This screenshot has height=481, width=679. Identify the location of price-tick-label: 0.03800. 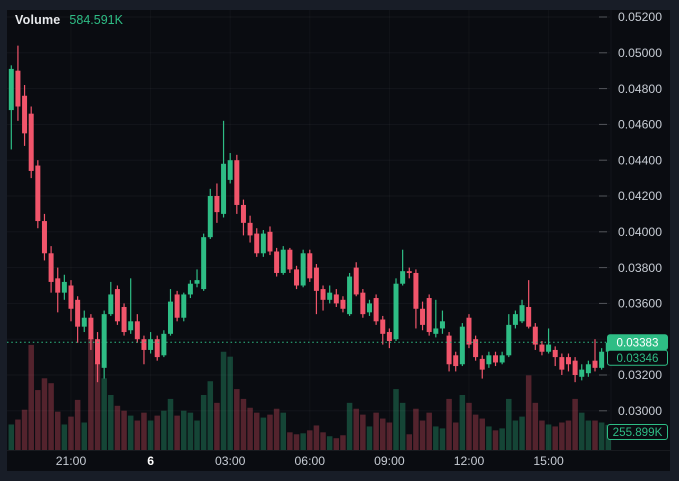
(640, 268).